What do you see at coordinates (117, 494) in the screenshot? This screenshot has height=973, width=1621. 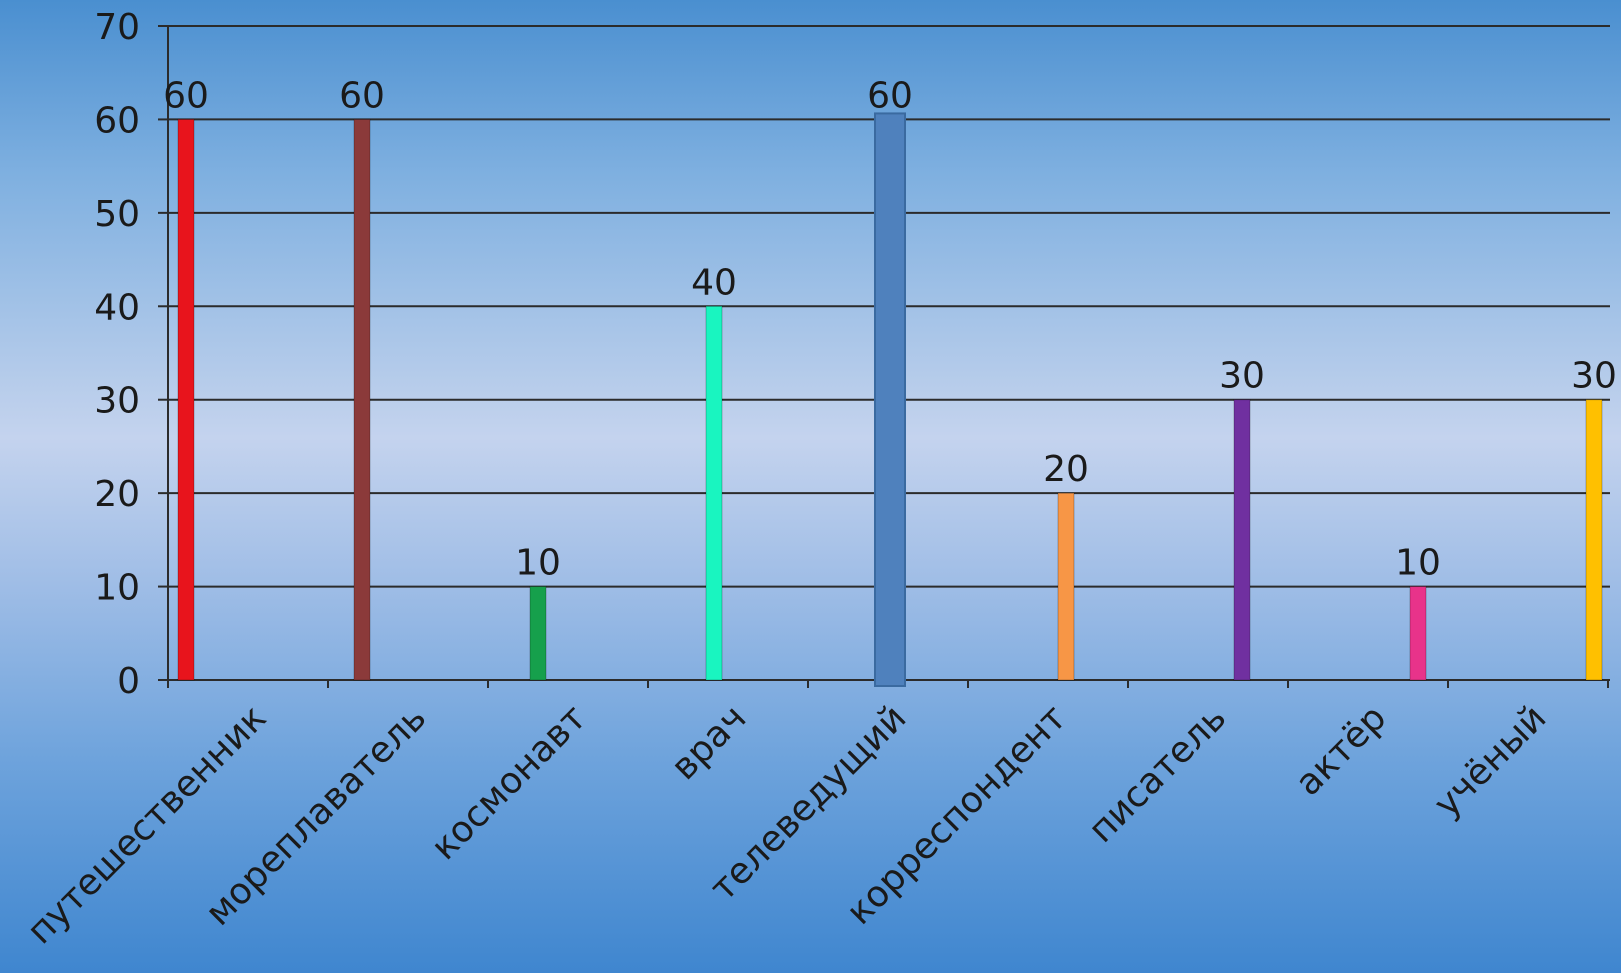 I see `y-tick-label: 20` at bounding box center [117, 494].